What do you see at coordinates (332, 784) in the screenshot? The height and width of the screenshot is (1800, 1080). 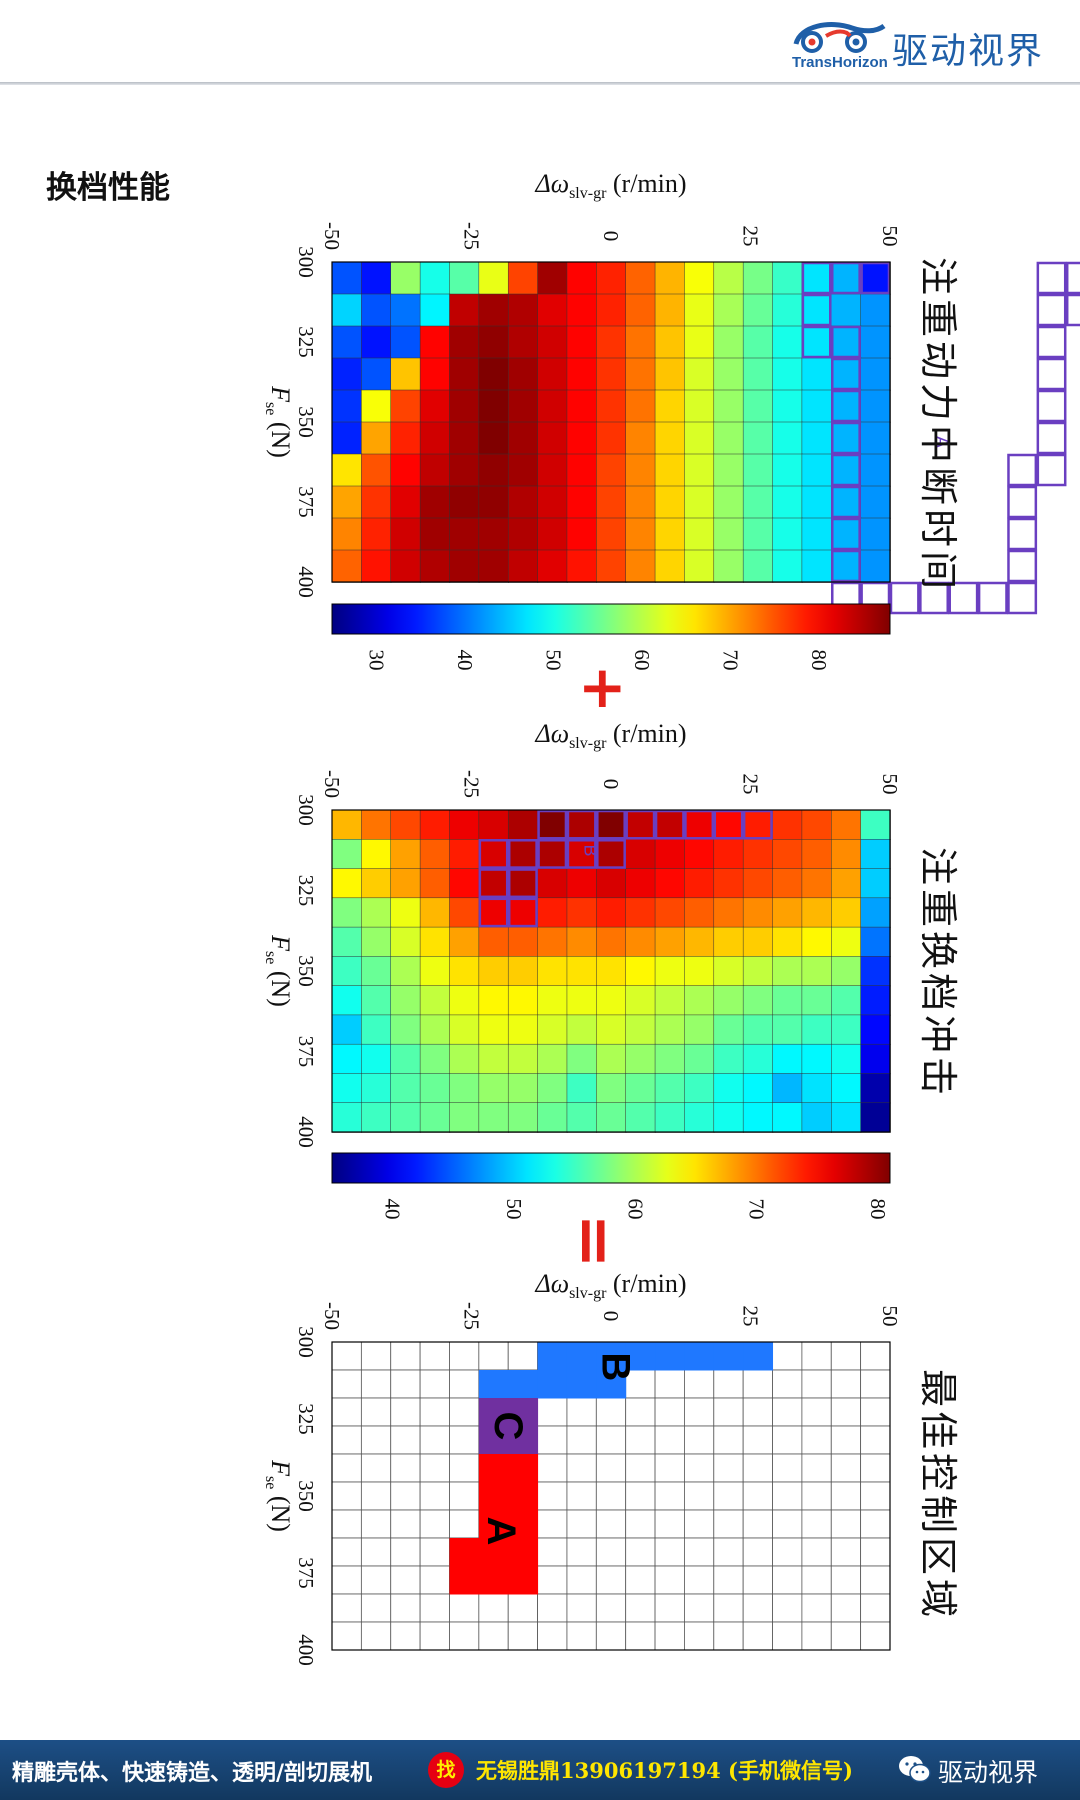 I see `x-tick-label: -50` at bounding box center [332, 784].